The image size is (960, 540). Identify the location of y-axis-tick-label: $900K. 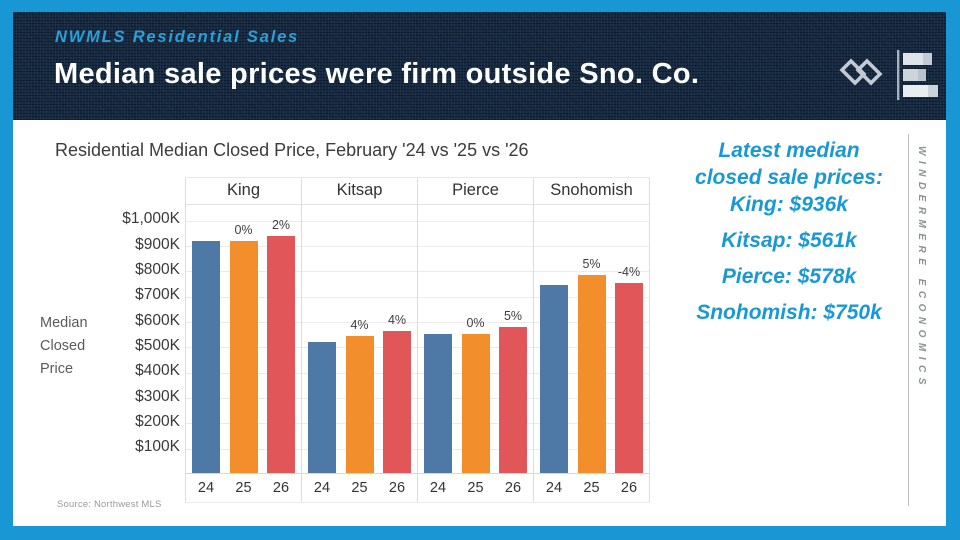
(157, 244).